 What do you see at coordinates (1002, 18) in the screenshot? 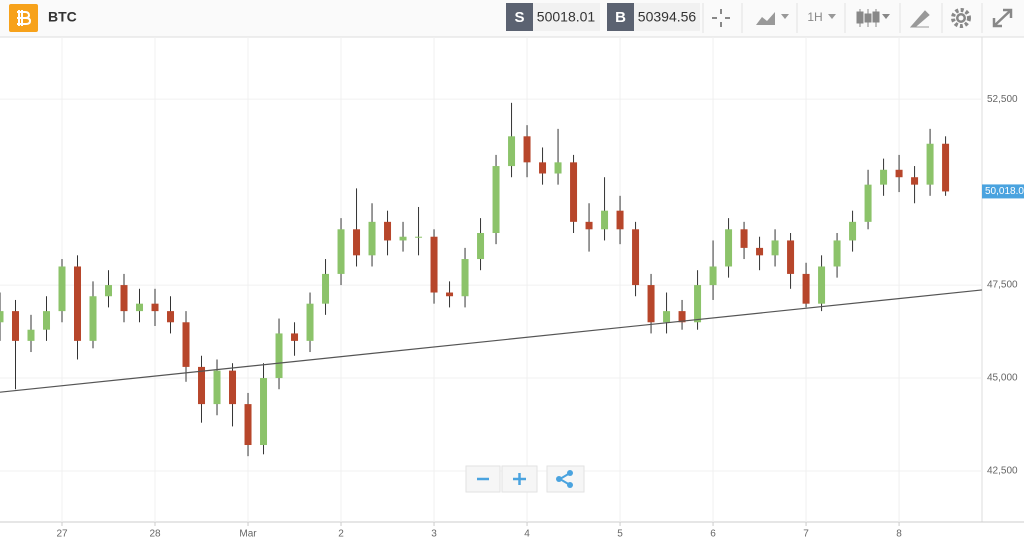
I see `fullscreen-button` at bounding box center [1002, 18].